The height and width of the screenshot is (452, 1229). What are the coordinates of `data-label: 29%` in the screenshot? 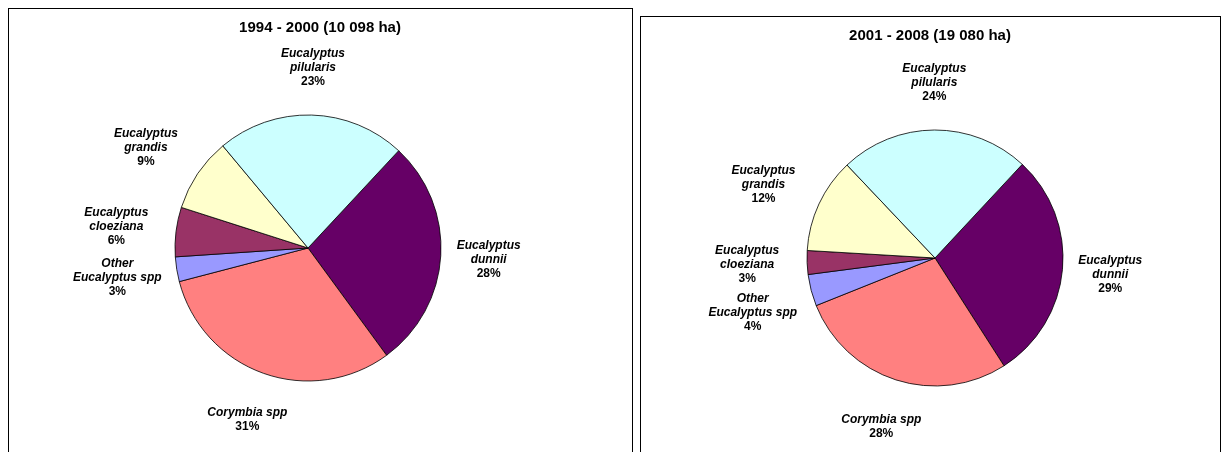 It's located at (1110, 287).